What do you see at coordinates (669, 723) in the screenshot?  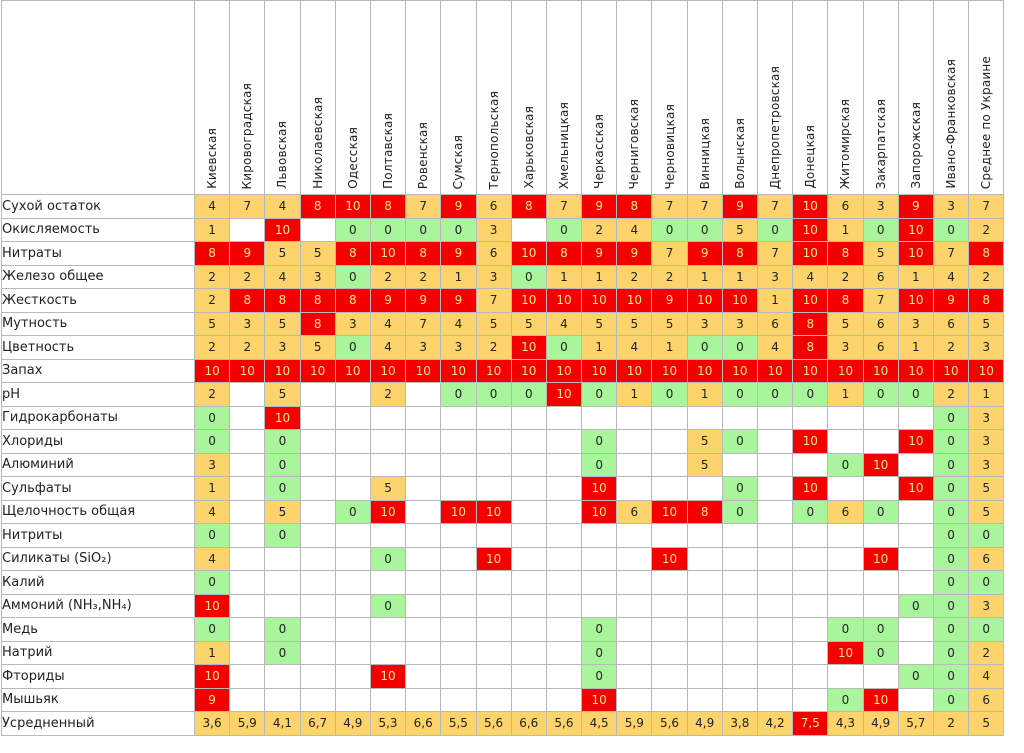 I see `table-cell: 5,6` at bounding box center [669, 723].